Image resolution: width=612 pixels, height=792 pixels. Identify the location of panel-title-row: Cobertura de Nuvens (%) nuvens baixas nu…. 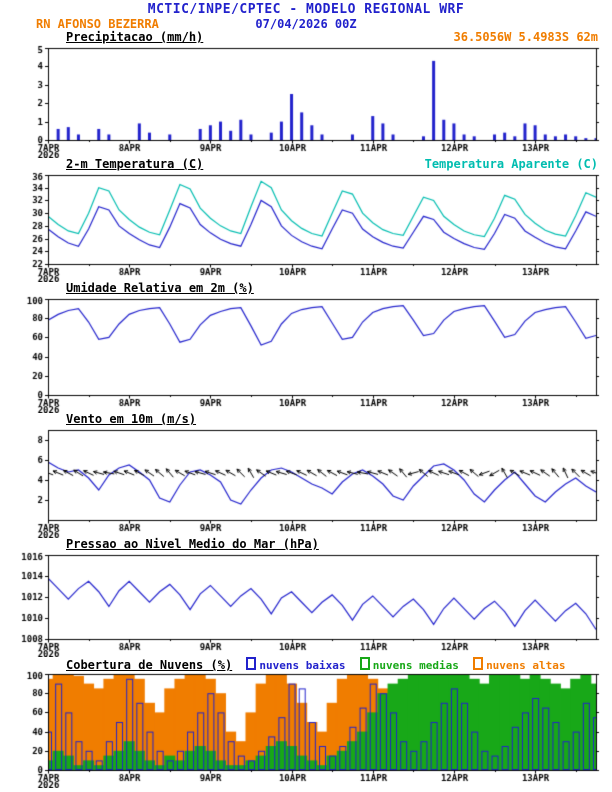
(306, 664).